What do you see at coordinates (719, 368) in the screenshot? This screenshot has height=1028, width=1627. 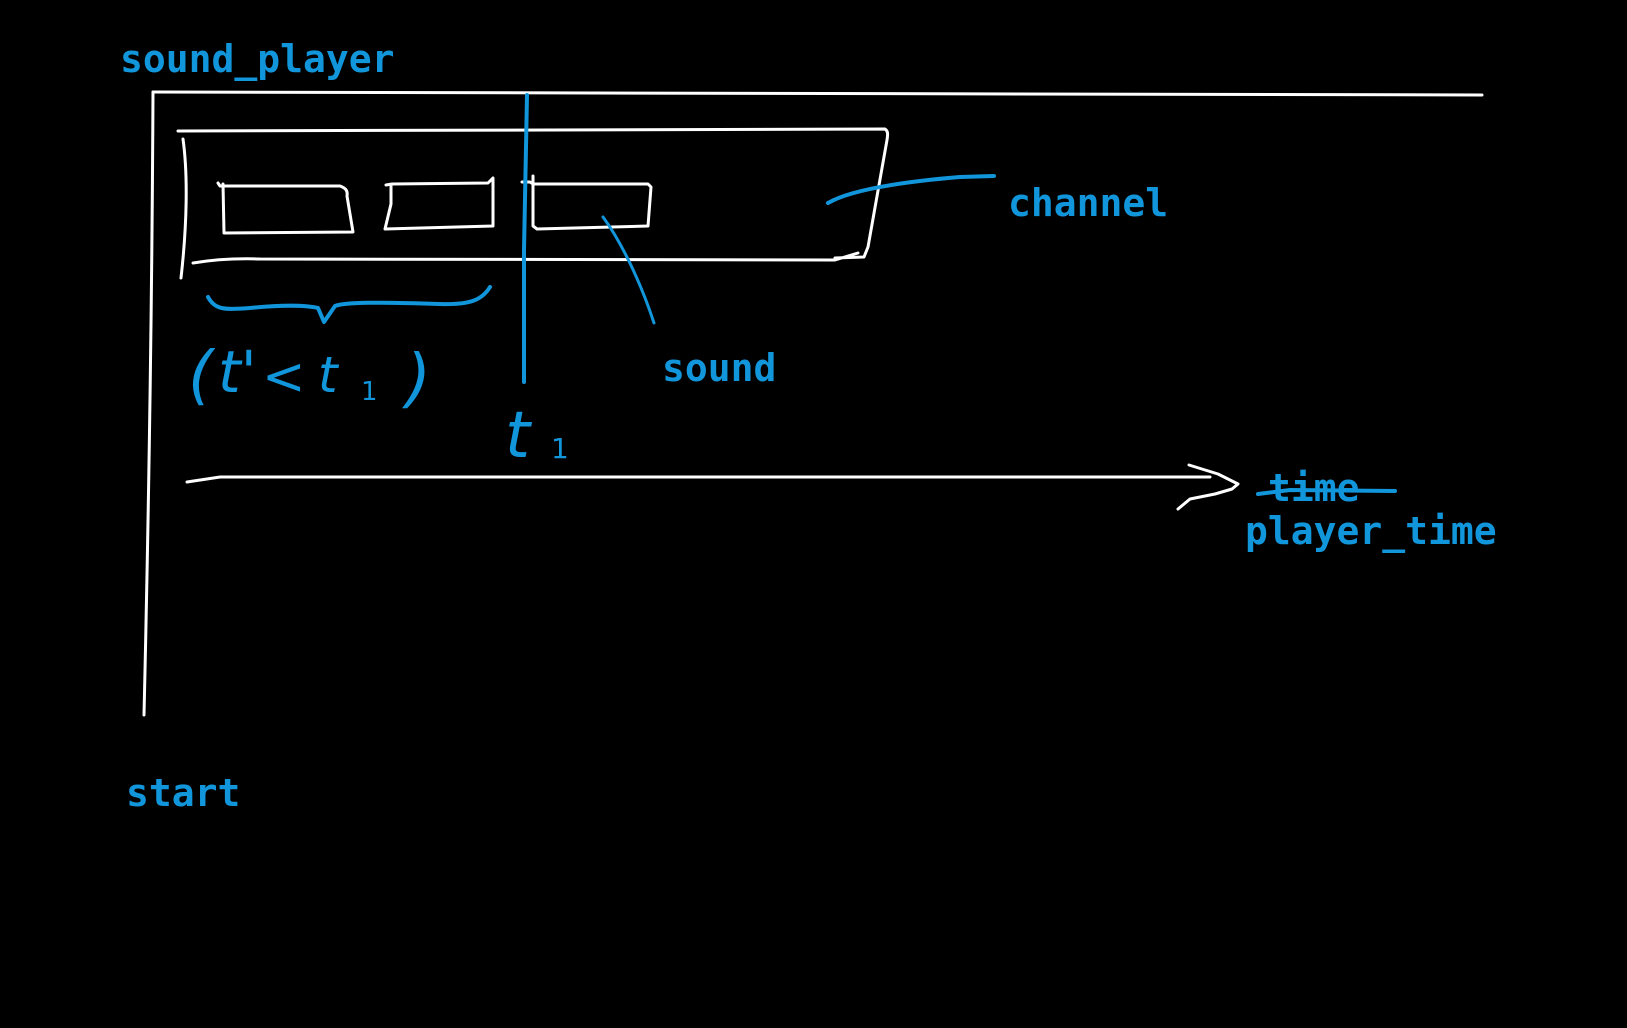 I see `sound-label: sound` at bounding box center [719, 368].